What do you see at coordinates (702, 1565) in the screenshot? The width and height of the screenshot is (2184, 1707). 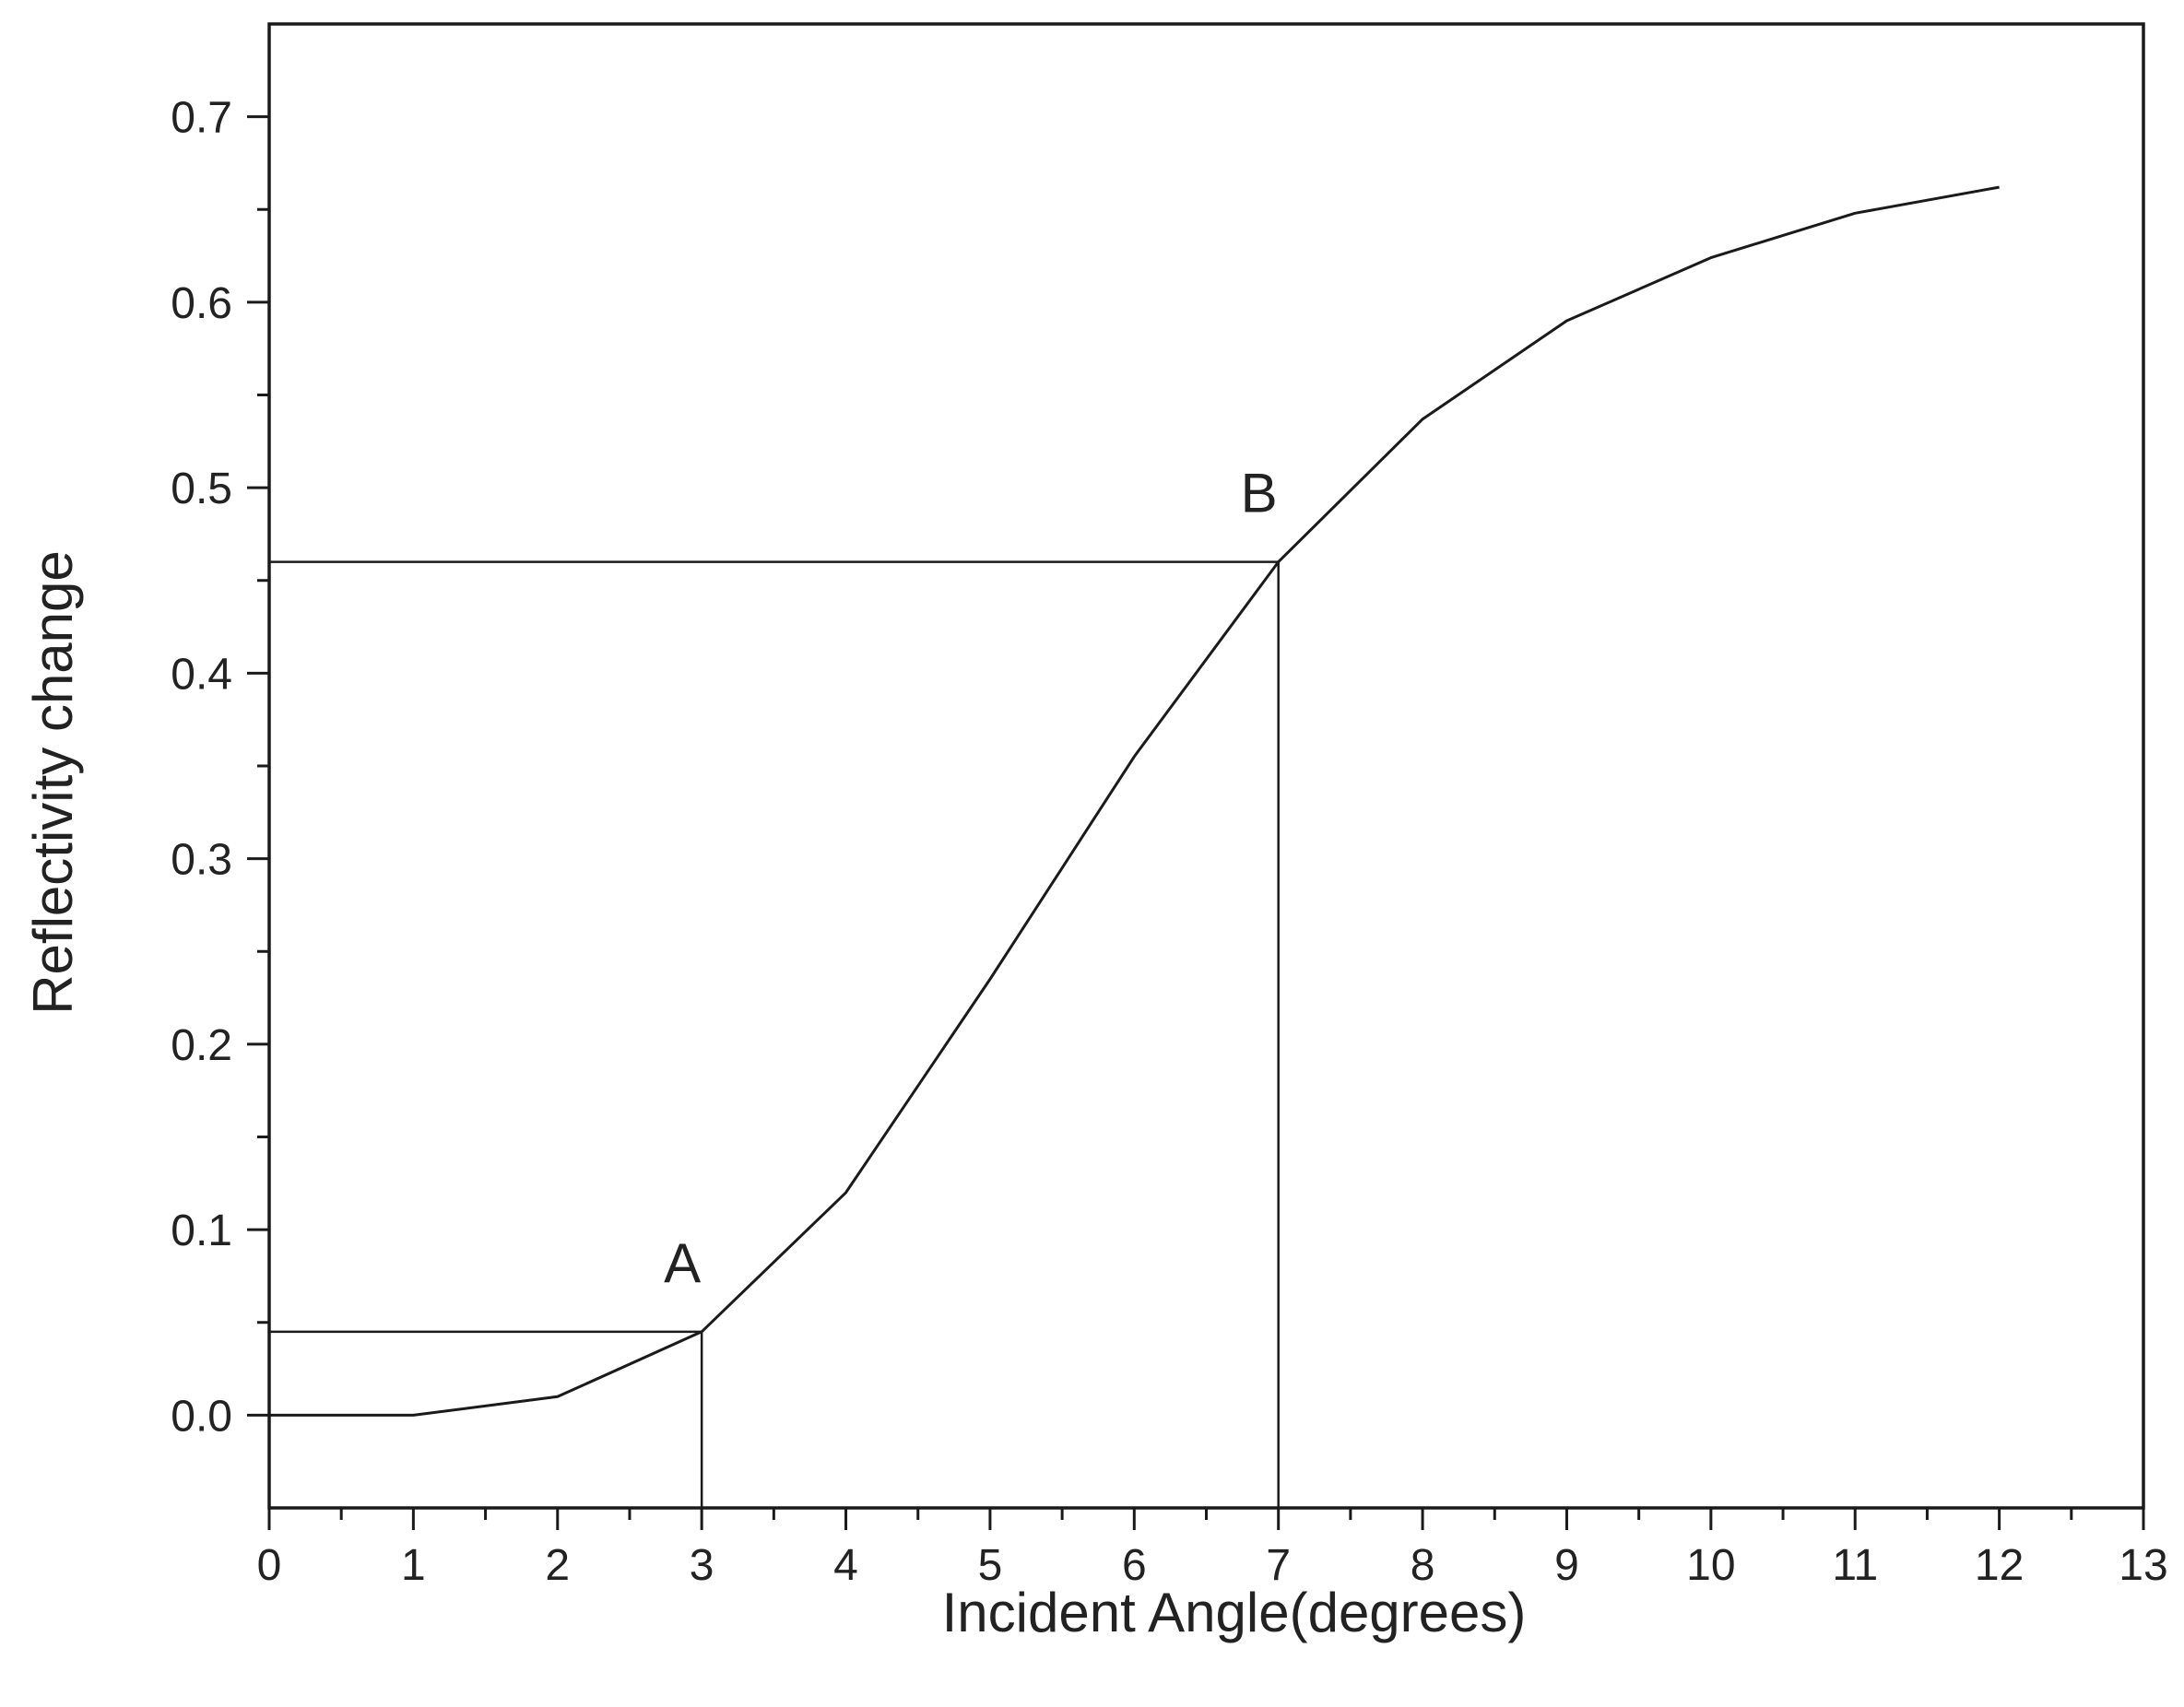 I see `x-tick-label: 3` at bounding box center [702, 1565].